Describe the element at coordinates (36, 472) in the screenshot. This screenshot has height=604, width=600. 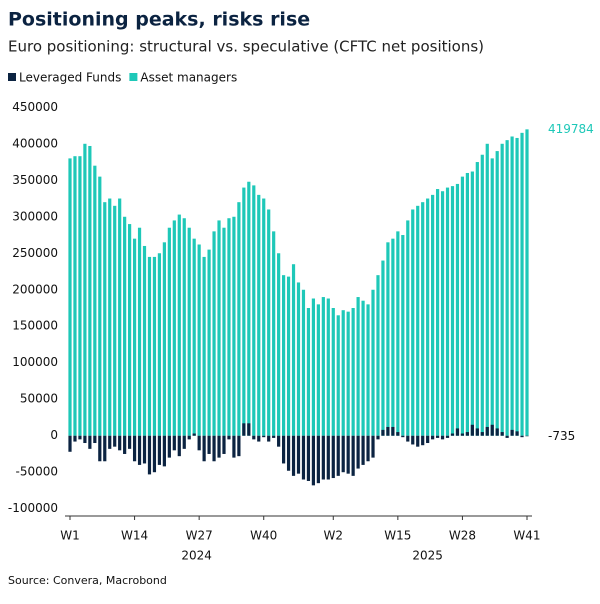
I see `y-tick-label: -50000` at that location.